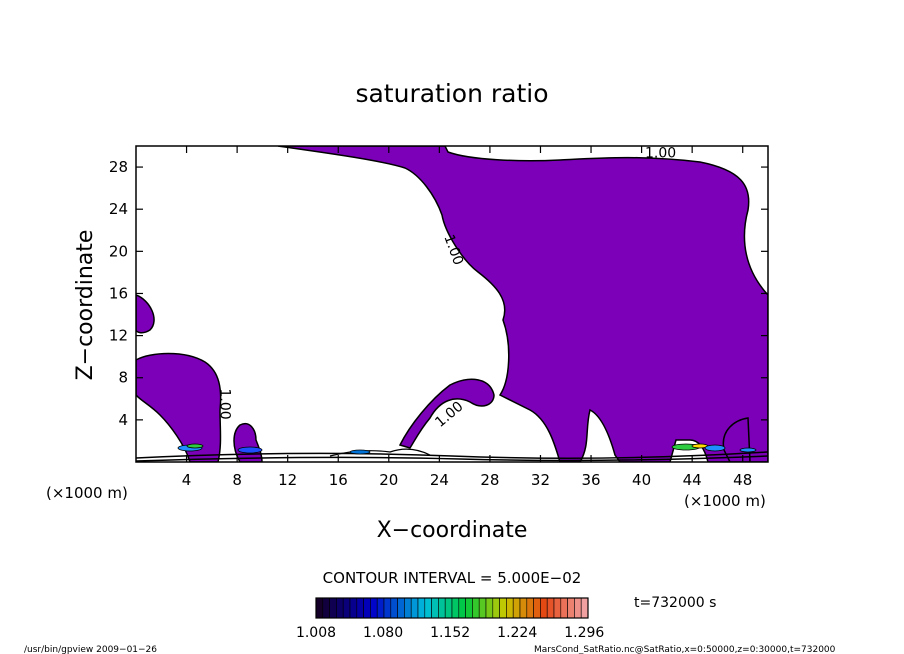 The height and width of the screenshot is (654, 904). What do you see at coordinates (118, 251) in the screenshot?
I see `y-tick-label: 20` at bounding box center [118, 251].